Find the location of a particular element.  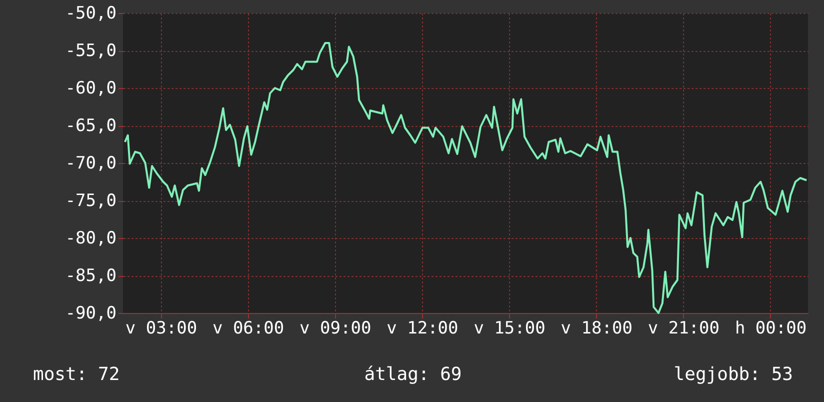

x-tick-label: v 15:00 is located at coordinates (510, 328).